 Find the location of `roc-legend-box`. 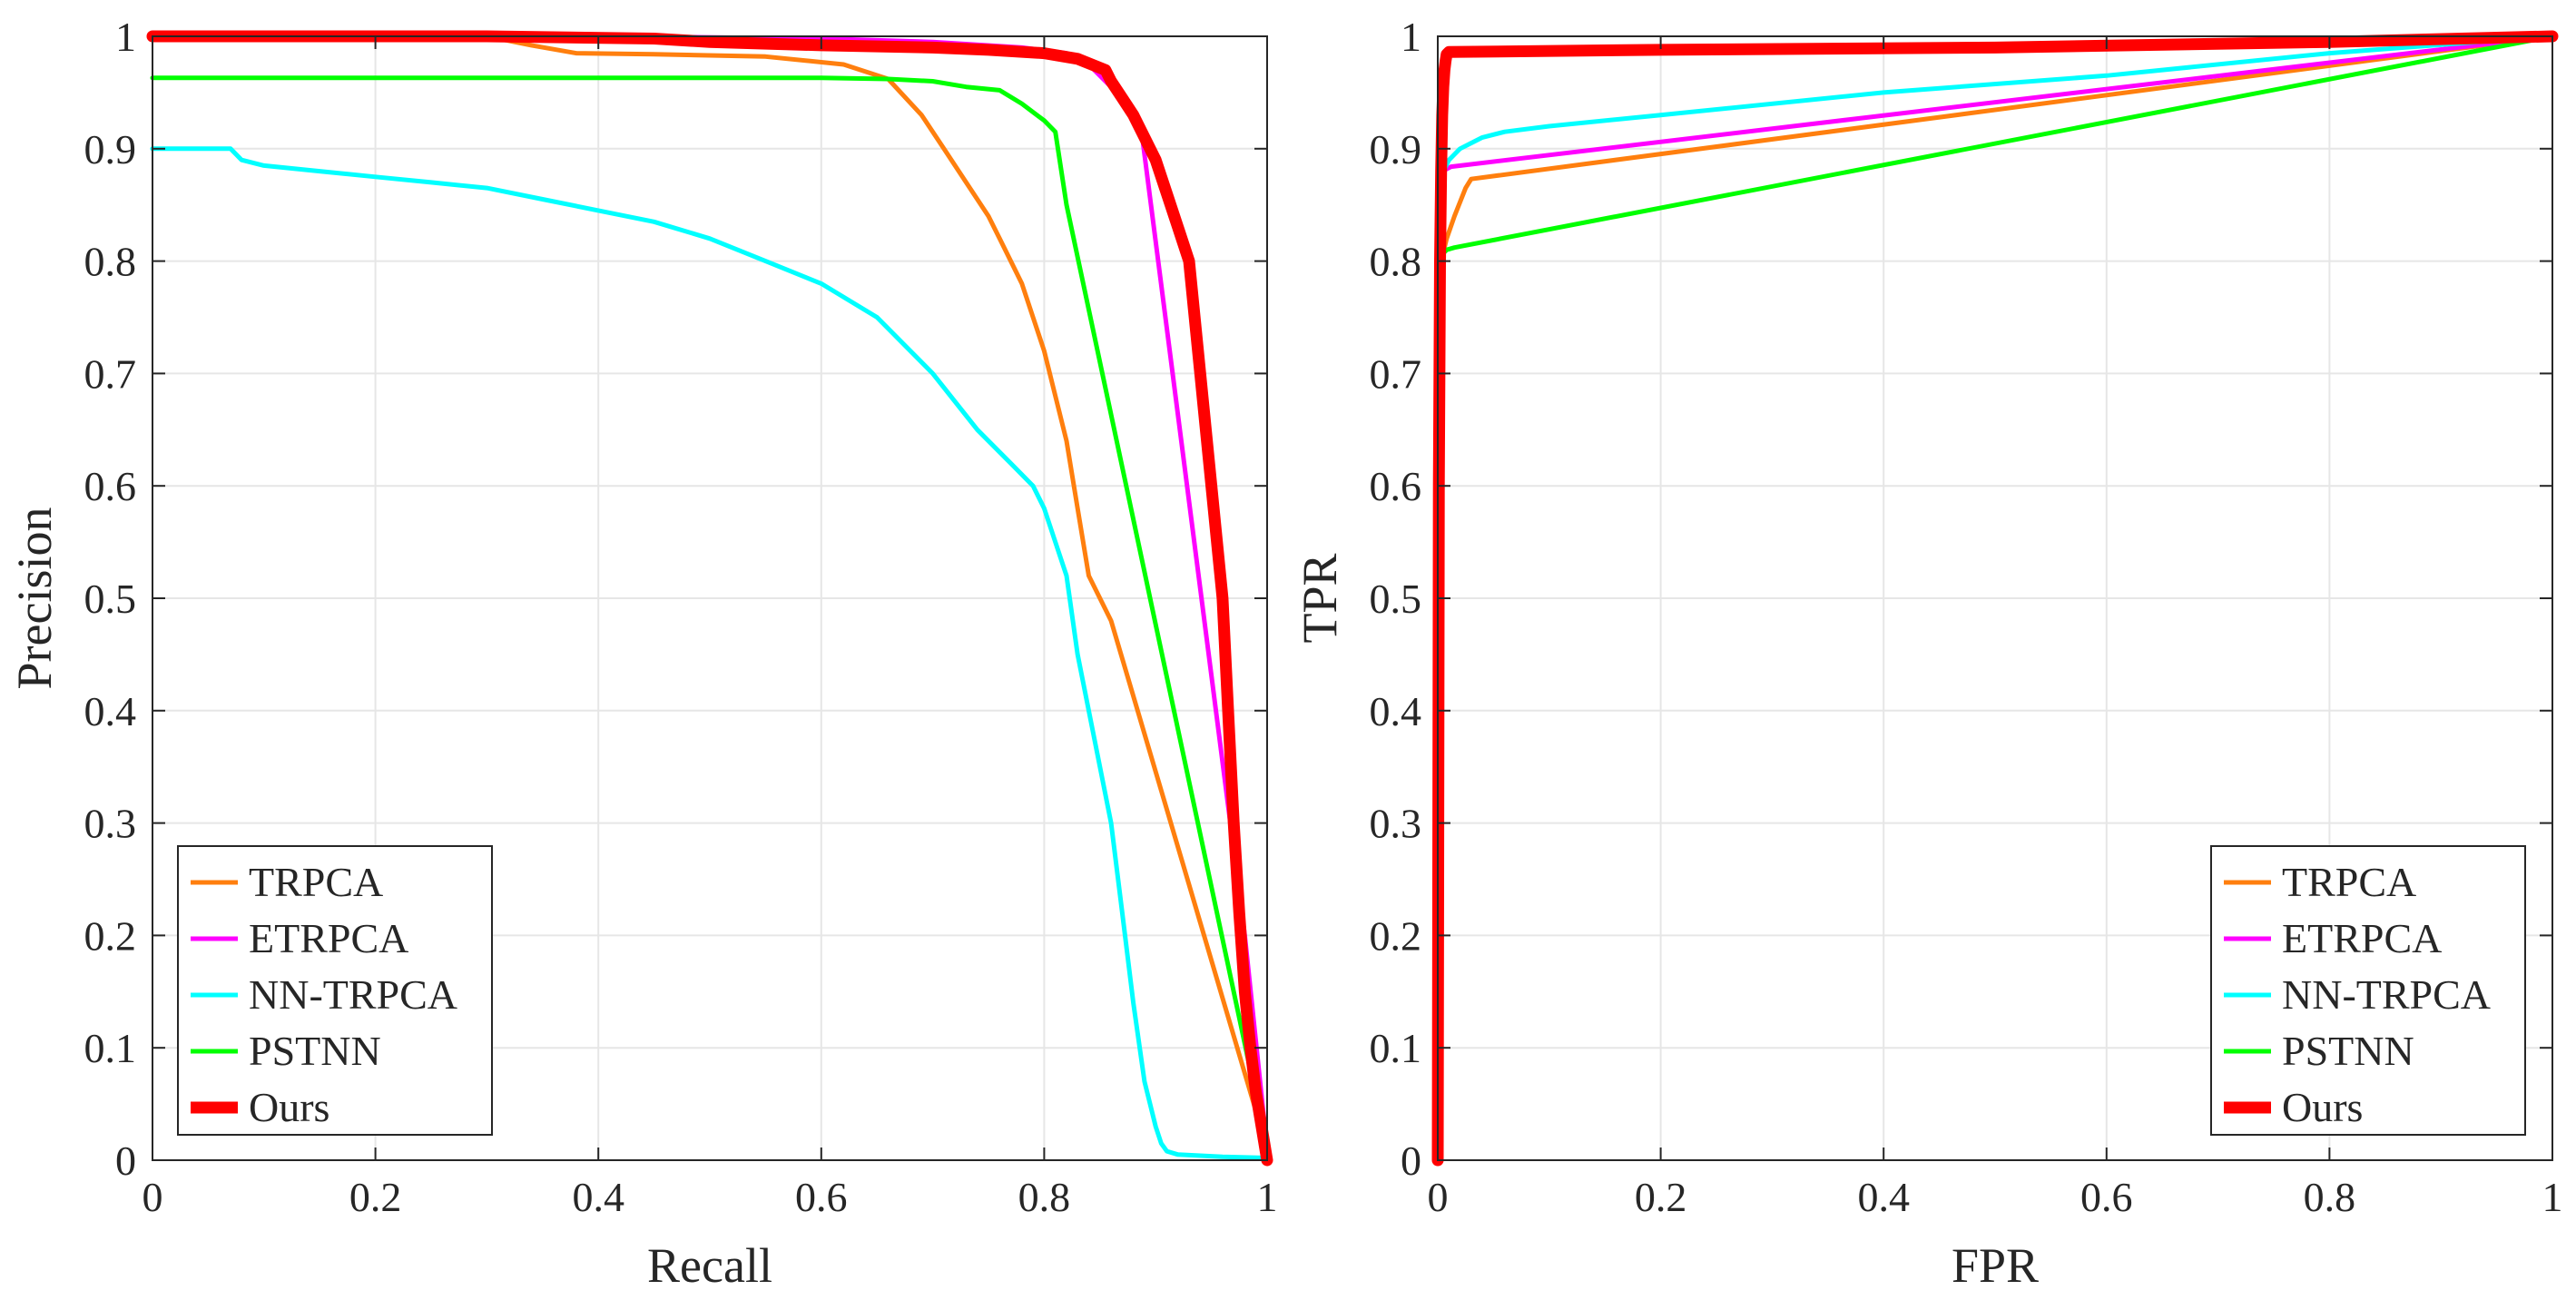

roc-legend-box is located at coordinates (2368, 990).